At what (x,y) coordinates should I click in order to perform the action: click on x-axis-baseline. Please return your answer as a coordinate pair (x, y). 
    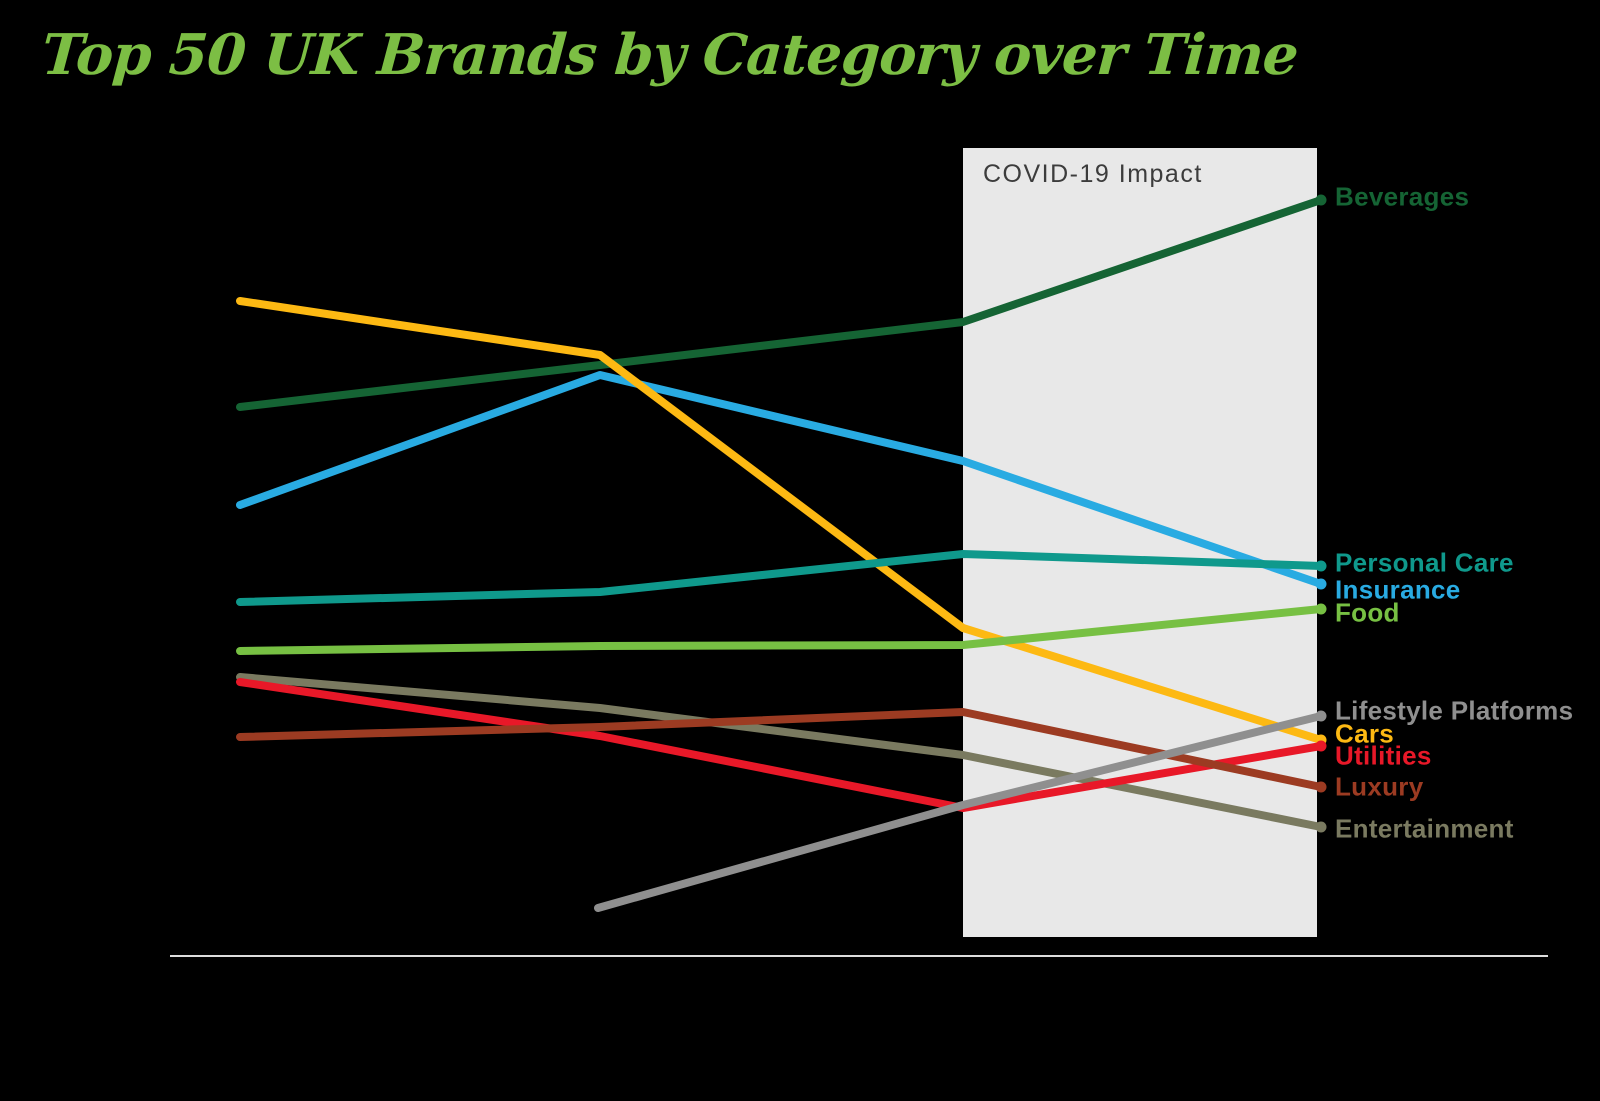
    Looking at the image, I should click on (859, 956).